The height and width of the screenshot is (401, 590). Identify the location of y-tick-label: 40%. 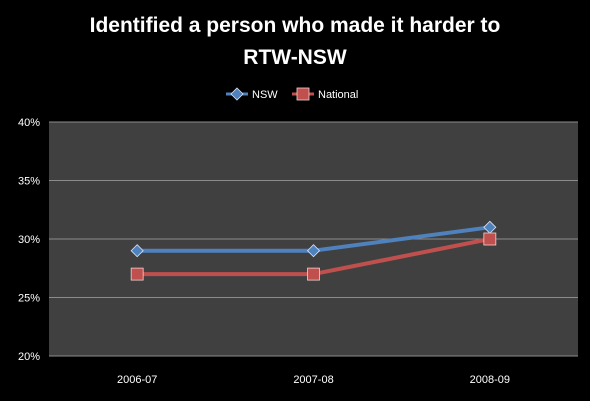
(29, 123).